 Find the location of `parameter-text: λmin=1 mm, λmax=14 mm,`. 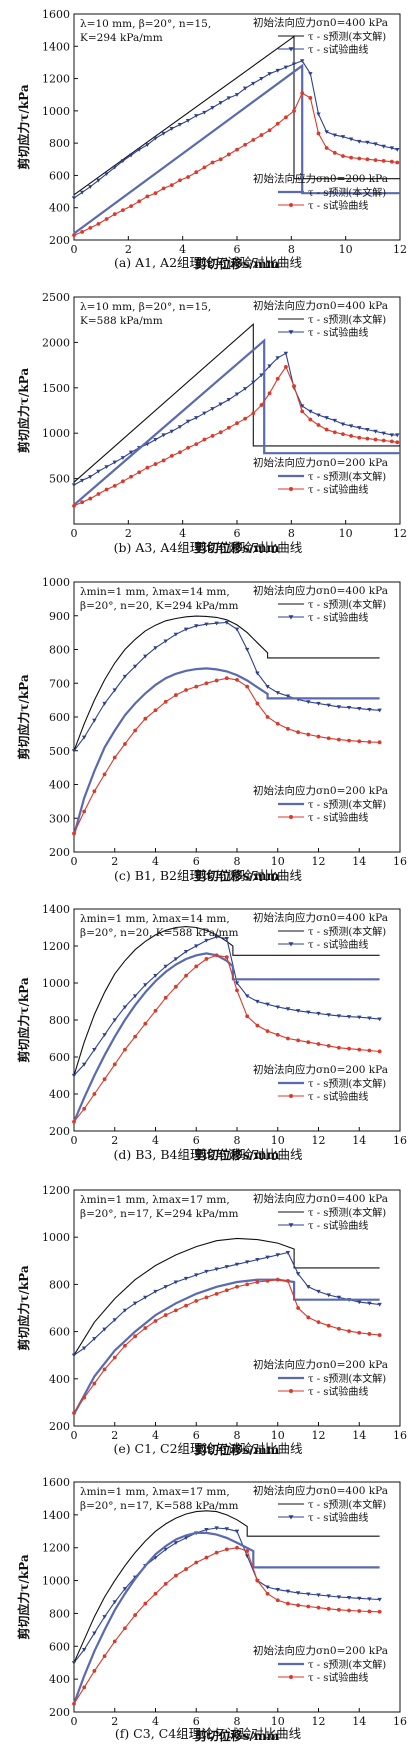

parameter-text: λmin=1 mm, λmax=14 mm, is located at coordinates (155, 919).